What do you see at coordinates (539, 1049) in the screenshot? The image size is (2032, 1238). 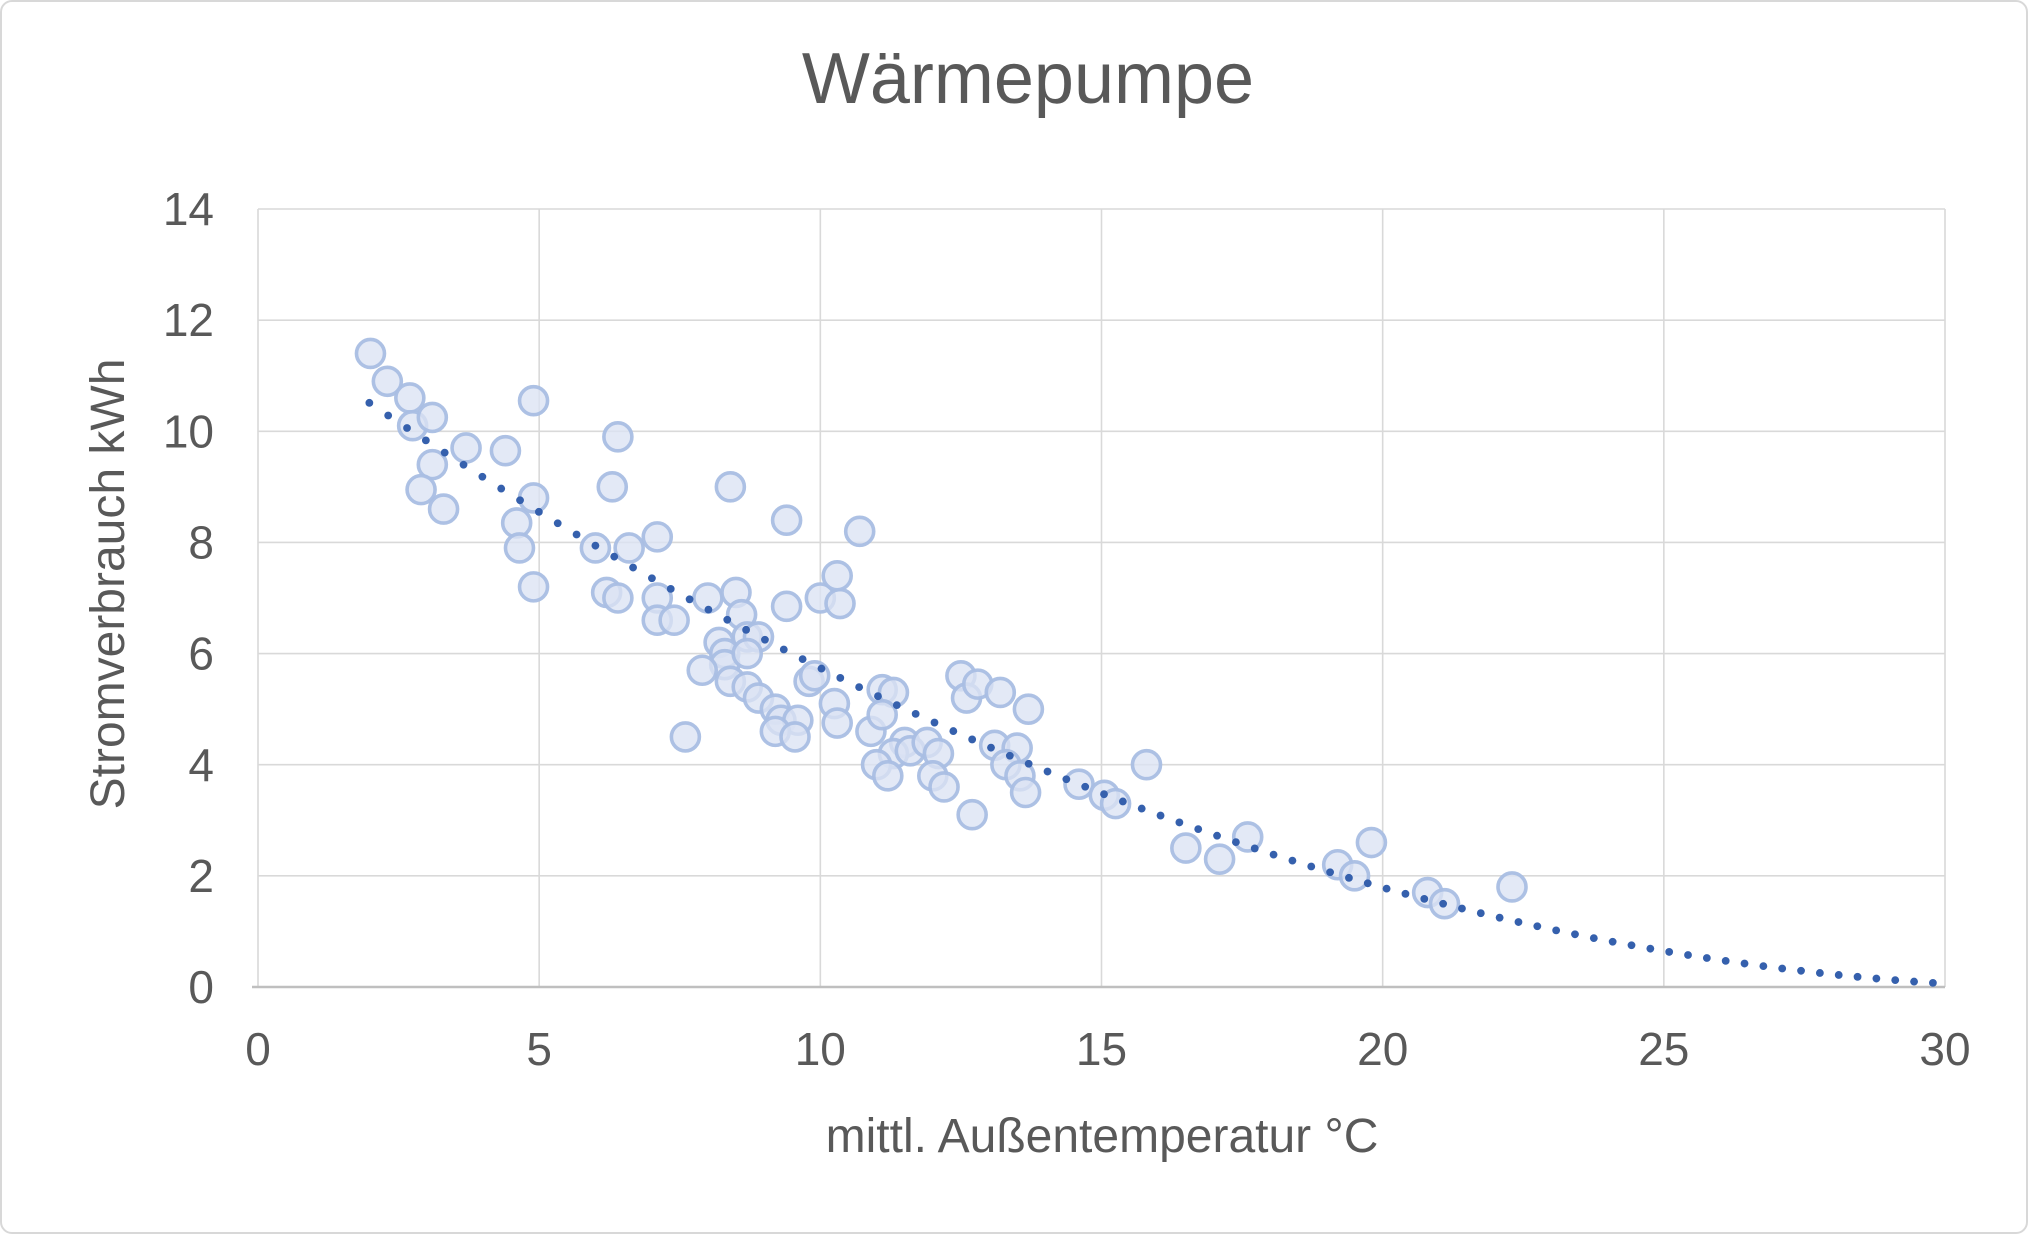 I see `x-tick-label: 5` at bounding box center [539, 1049].